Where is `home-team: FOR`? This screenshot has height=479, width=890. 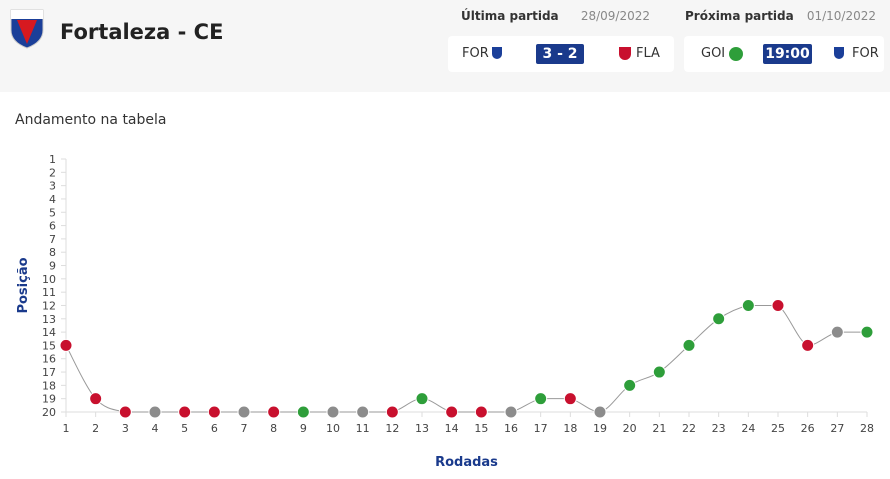
home-team: FOR is located at coordinates (475, 53).